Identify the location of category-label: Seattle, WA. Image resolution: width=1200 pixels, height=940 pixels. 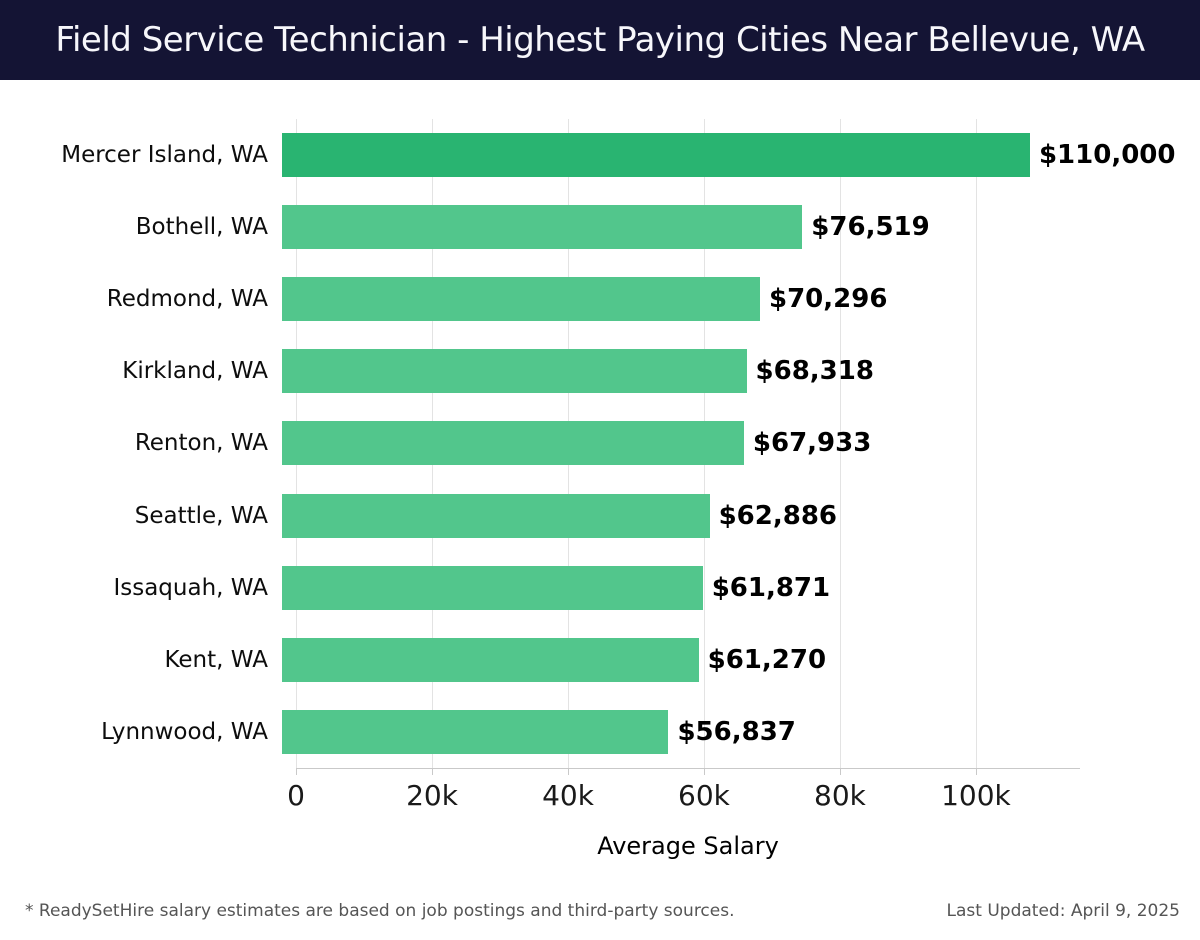
(201, 515).